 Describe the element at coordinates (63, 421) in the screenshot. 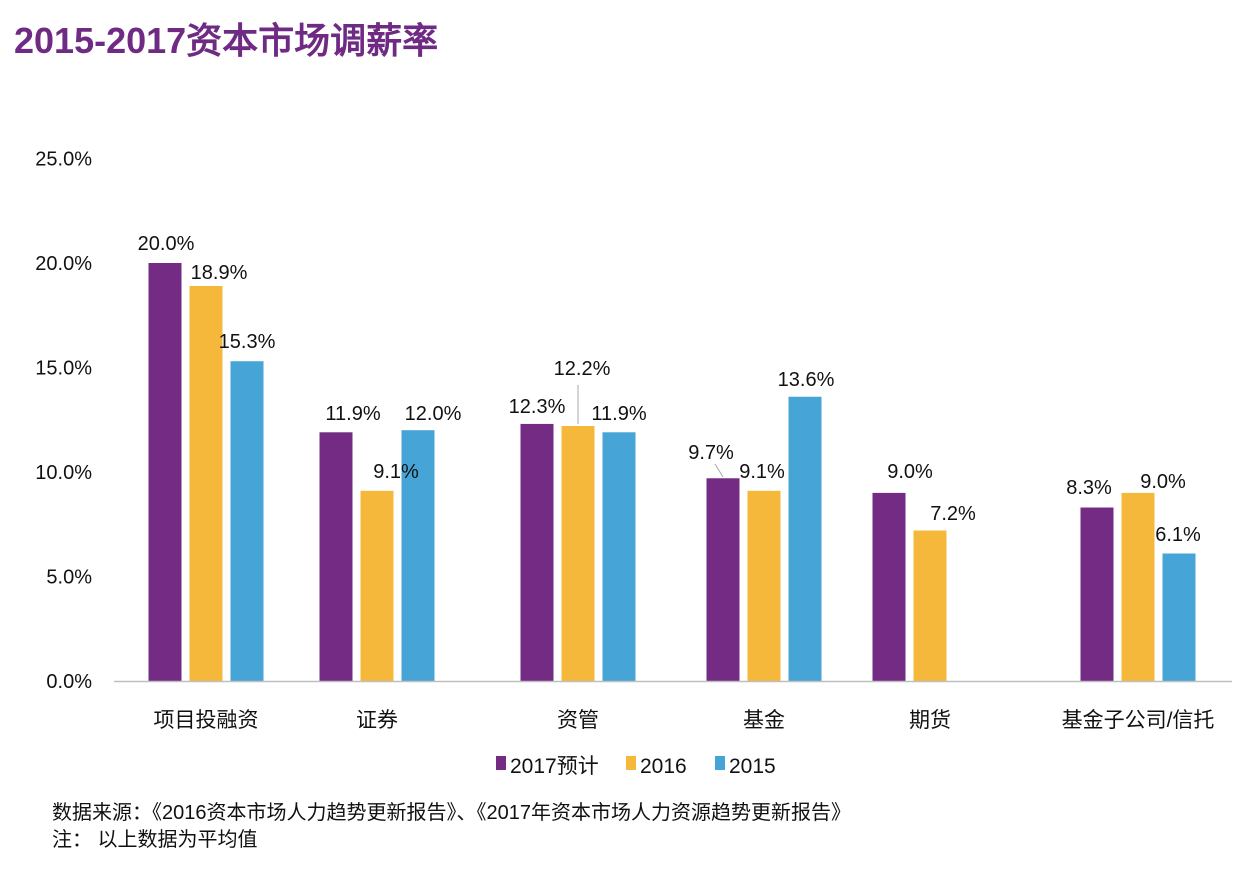

I see `y-axis: 0.0% 5.0% 10.0% 15.0% 20.0% 25.0%` at that location.